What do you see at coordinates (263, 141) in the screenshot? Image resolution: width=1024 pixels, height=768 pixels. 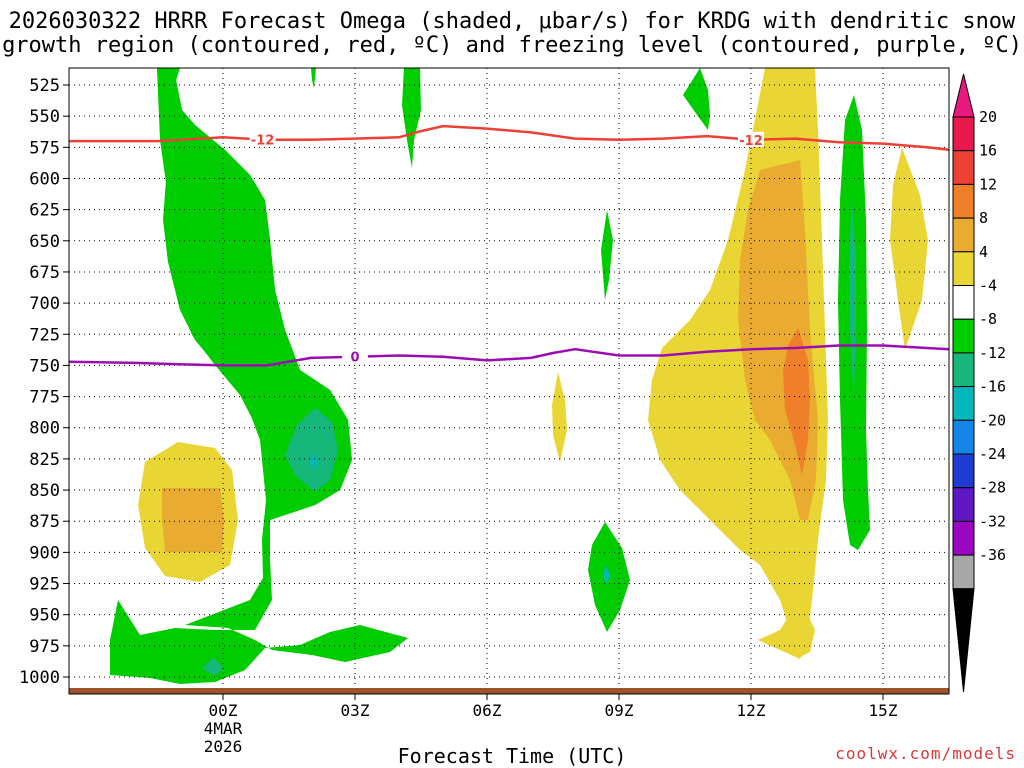 I see `contour-label-0: -12` at bounding box center [263, 141].